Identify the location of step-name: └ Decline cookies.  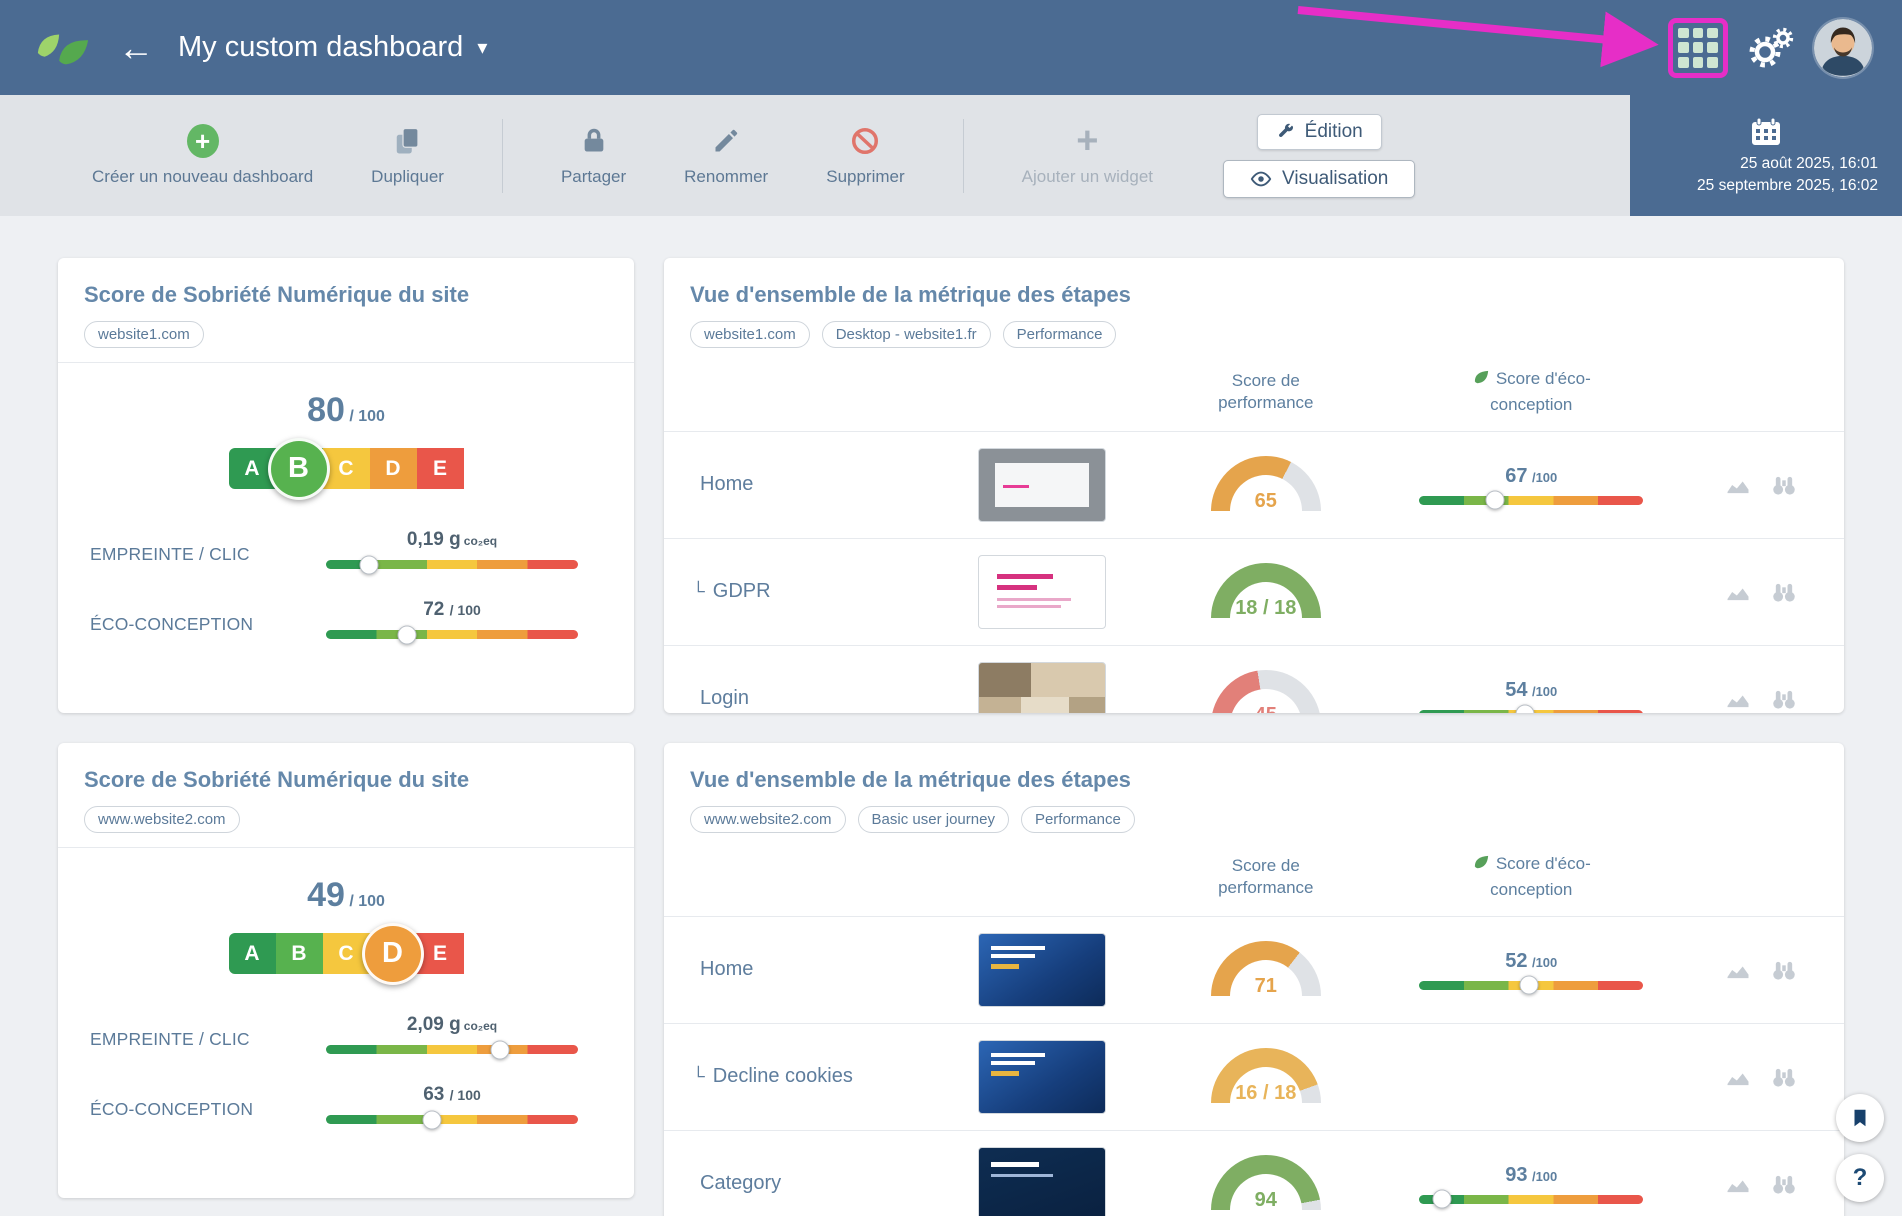
(772, 1076).